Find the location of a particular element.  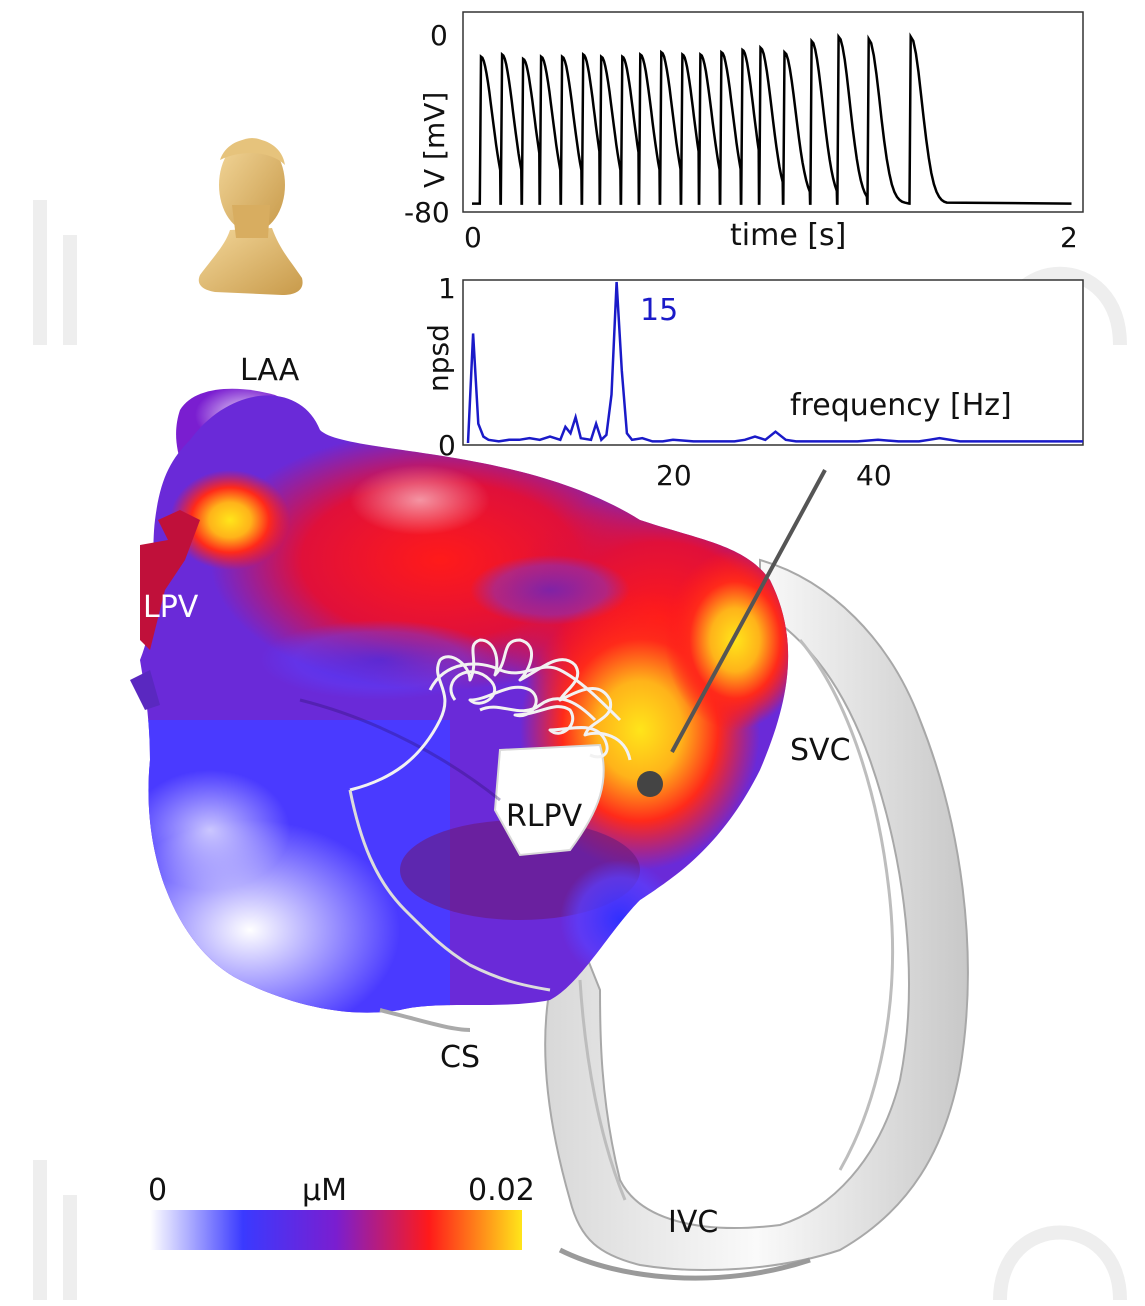

colorbar: 0 μM 0.02 is located at coordinates (341, 1211).